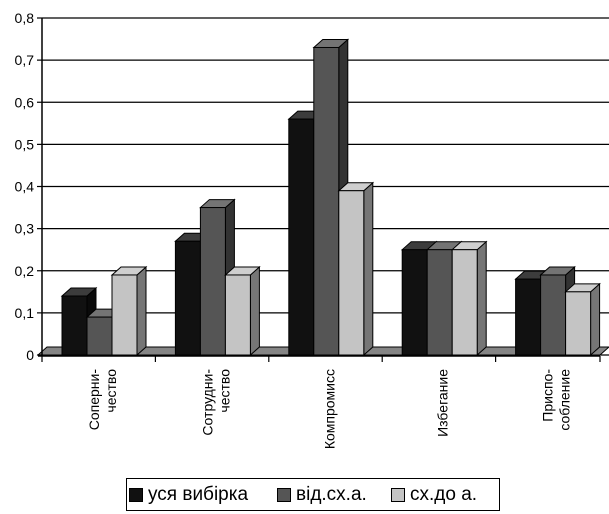 This screenshot has width=609, height=514. Describe the element at coordinates (25, 229) in the screenshot. I see `y-tick-label: 0,3` at that location.